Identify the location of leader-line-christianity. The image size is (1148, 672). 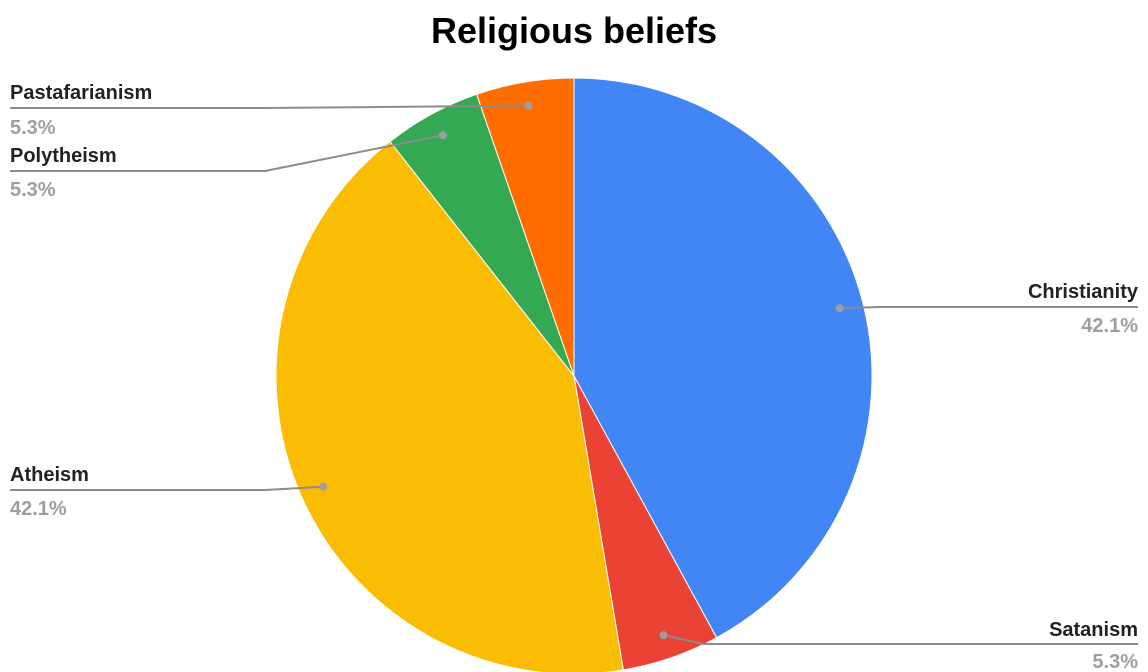
(988, 308).